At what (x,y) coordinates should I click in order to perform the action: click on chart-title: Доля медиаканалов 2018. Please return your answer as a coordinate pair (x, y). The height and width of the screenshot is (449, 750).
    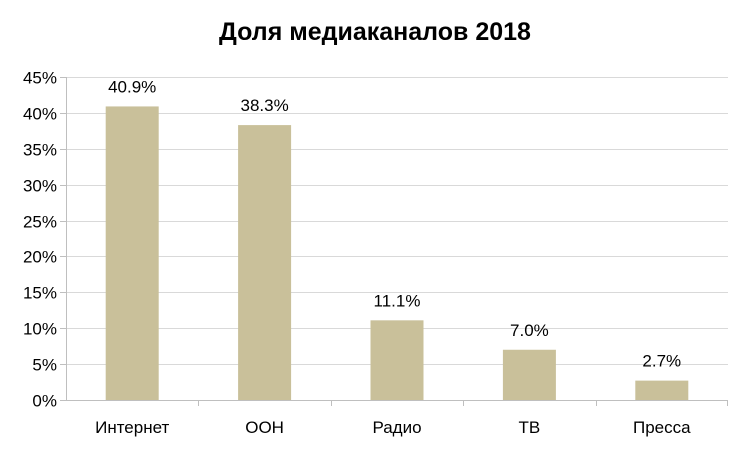
    Looking at the image, I should click on (375, 32).